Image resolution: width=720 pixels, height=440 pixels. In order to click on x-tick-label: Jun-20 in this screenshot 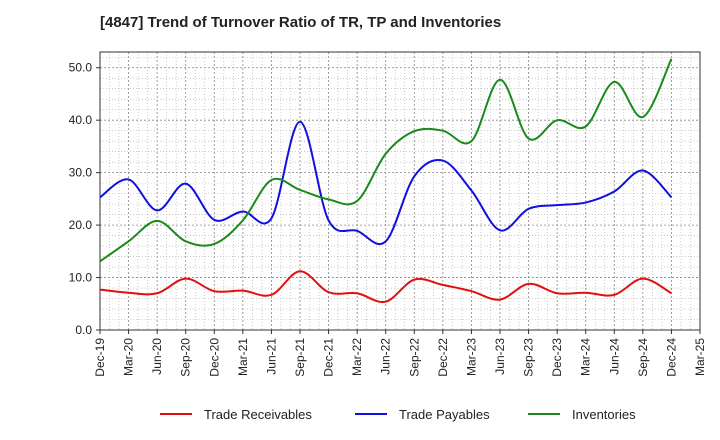, I will do `click(157, 356)`.